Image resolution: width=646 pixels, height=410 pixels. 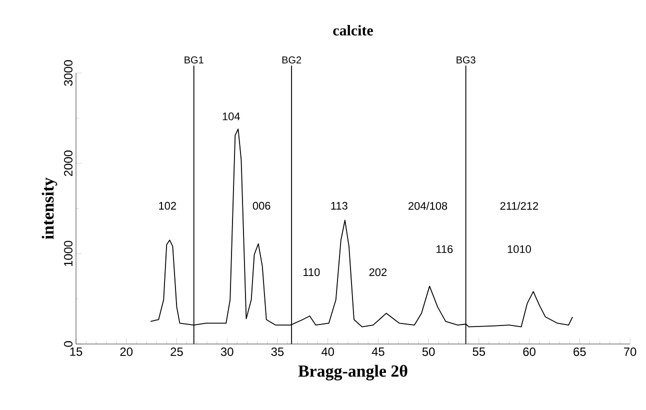 What do you see at coordinates (519, 249) in the screenshot?
I see `annotation: 1010` at bounding box center [519, 249].